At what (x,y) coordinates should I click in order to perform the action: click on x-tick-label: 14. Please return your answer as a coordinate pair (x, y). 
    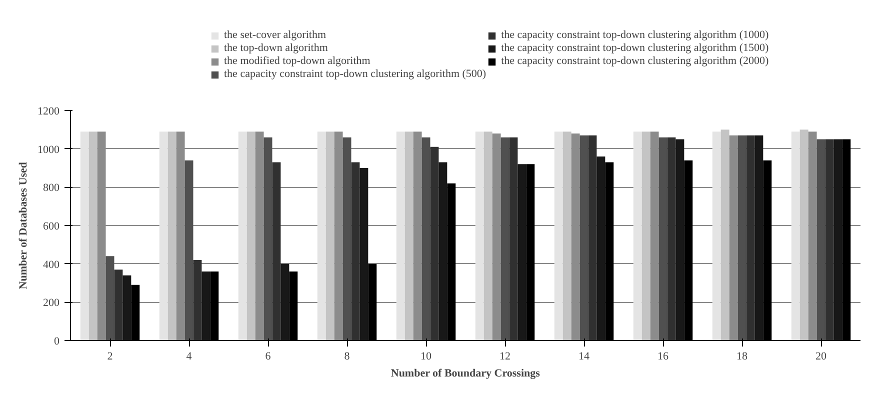
    Looking at the image, I should click on (584, 356).